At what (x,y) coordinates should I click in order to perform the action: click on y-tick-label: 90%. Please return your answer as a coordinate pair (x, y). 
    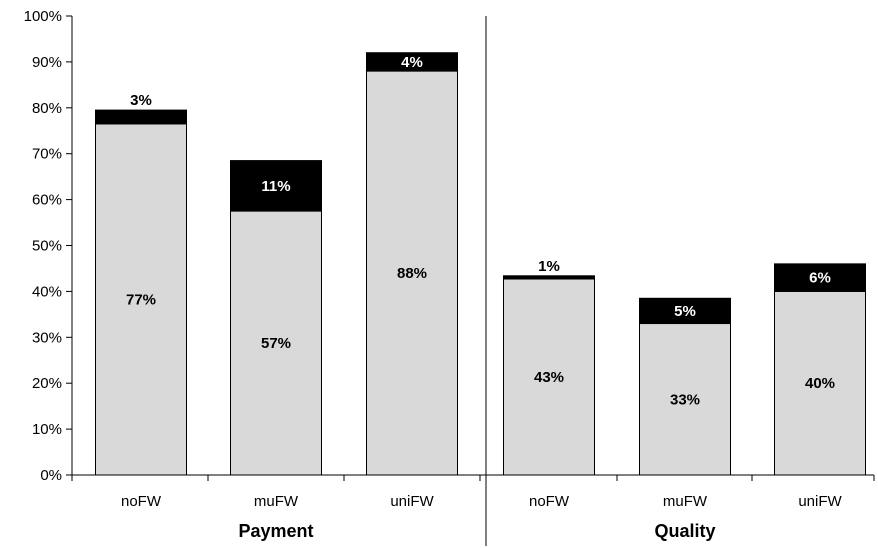
    Looking at the image, I should click on (47, 62).